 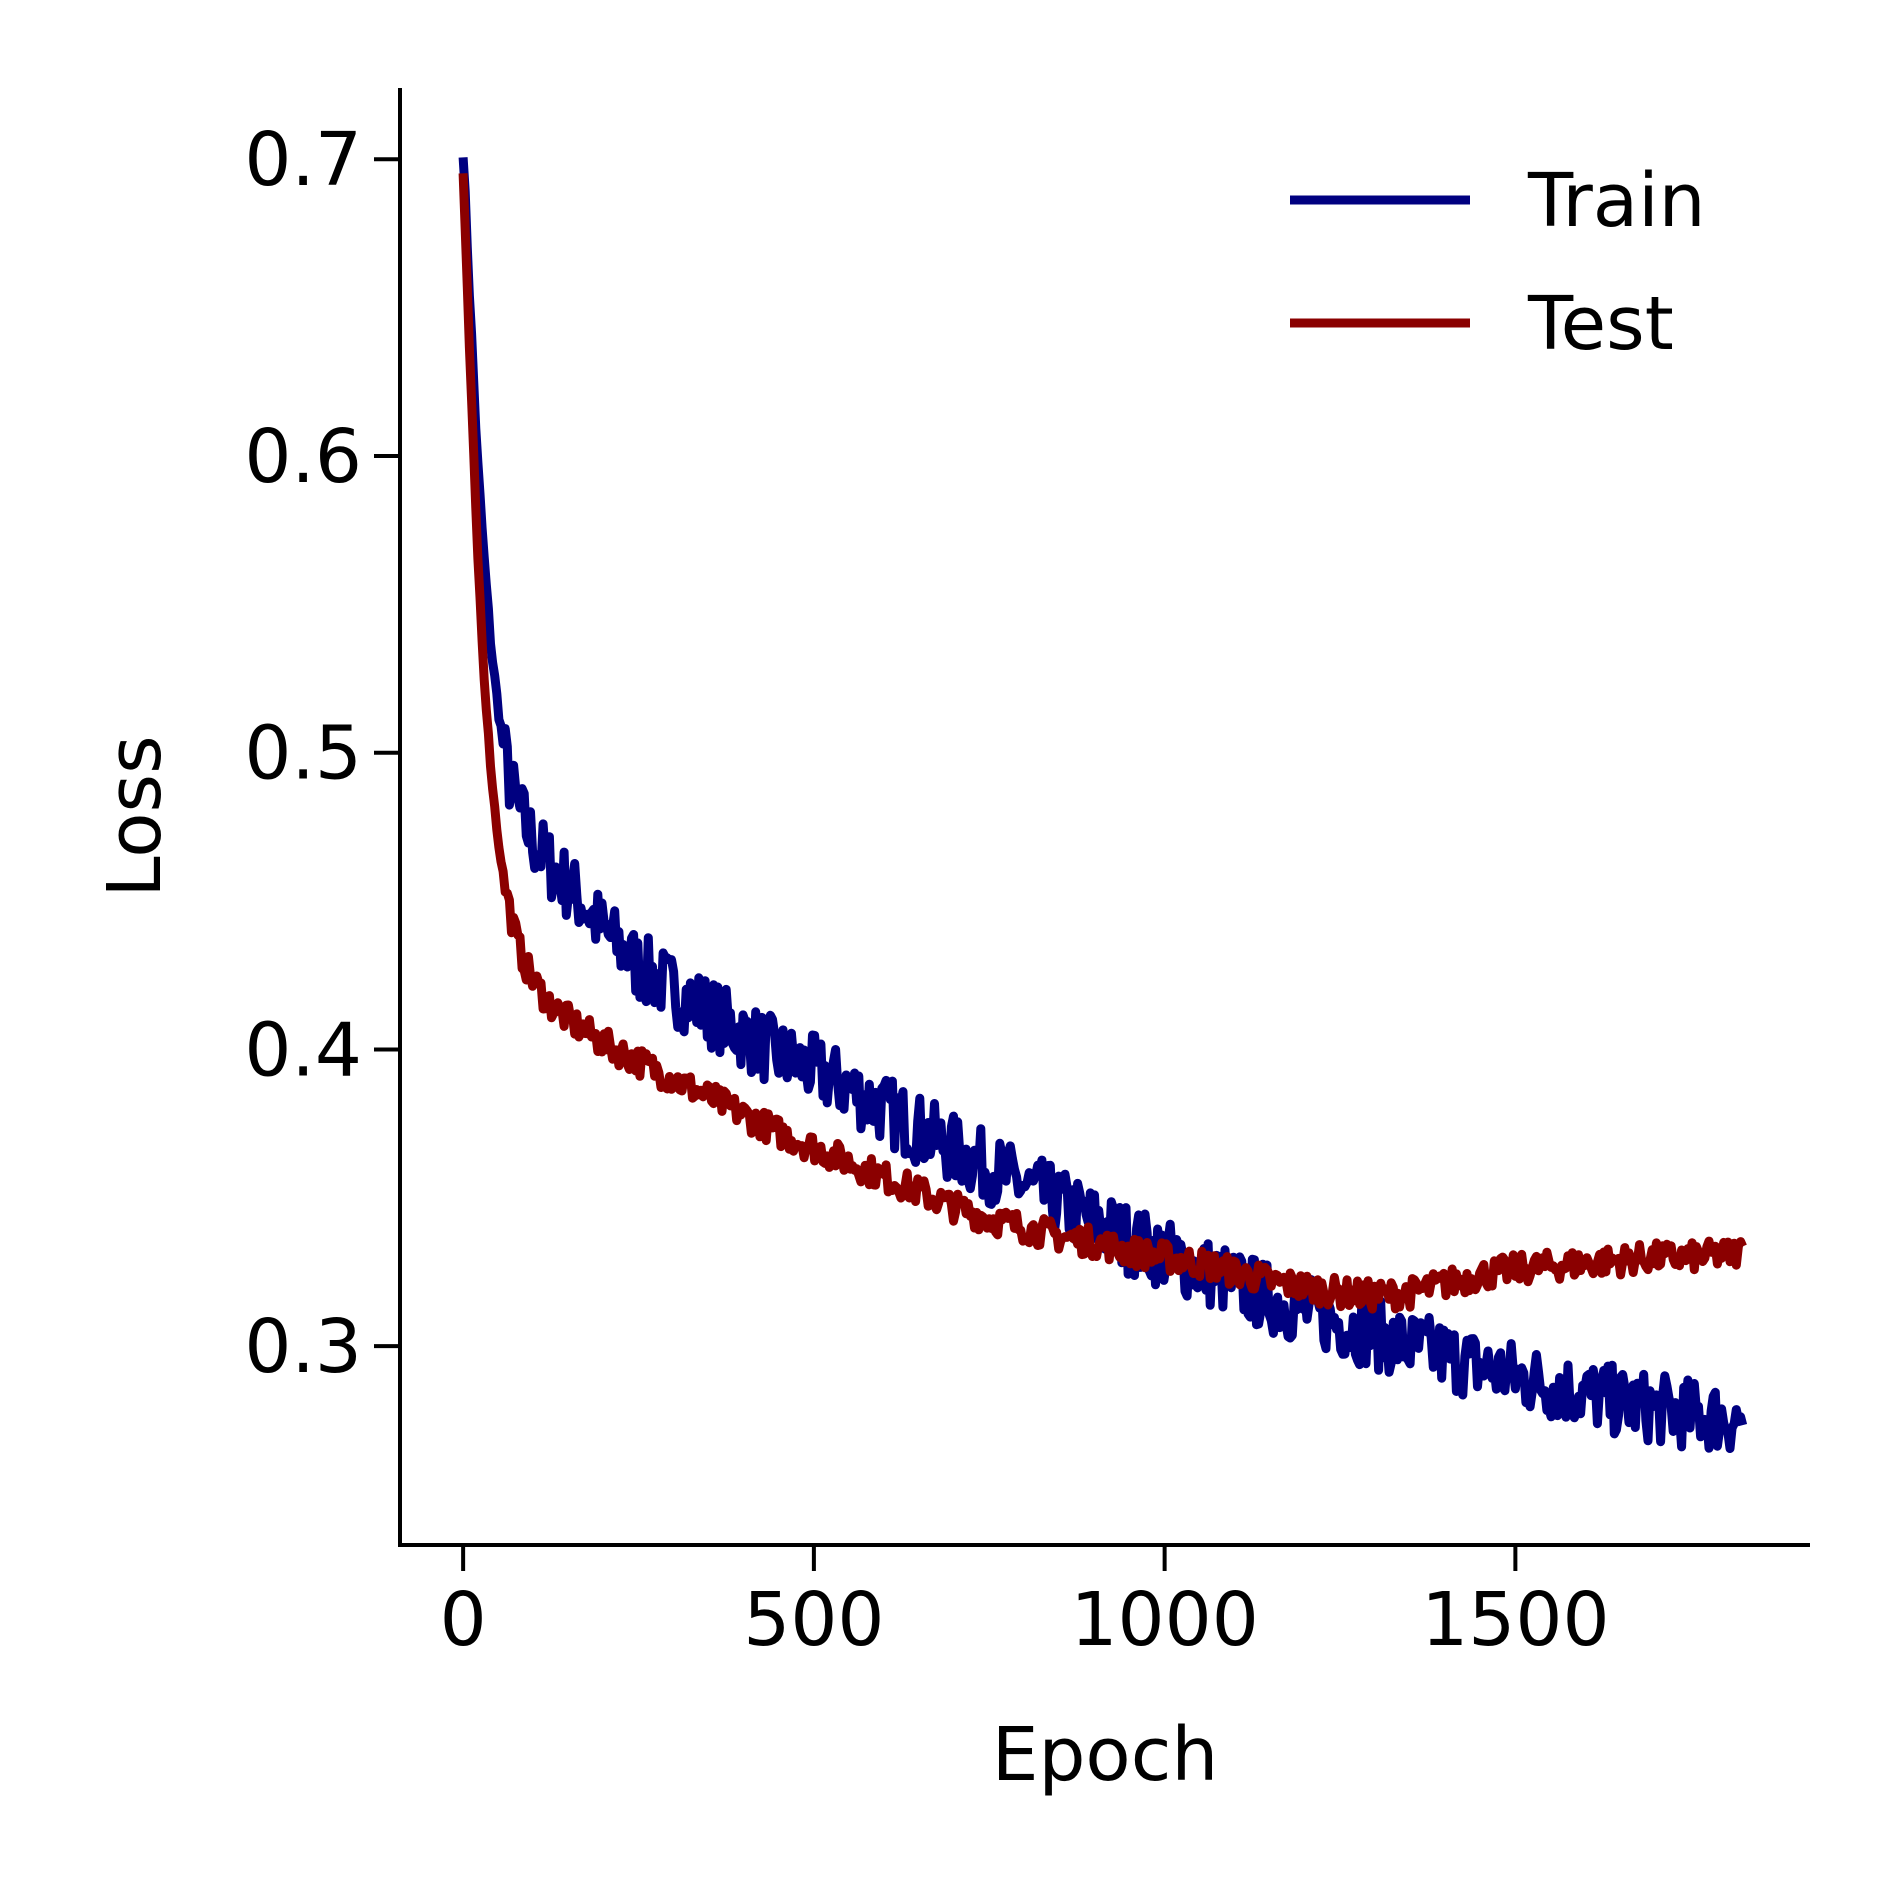 I want to click on legend-label-test: Test, so click(x=1600, y=324).